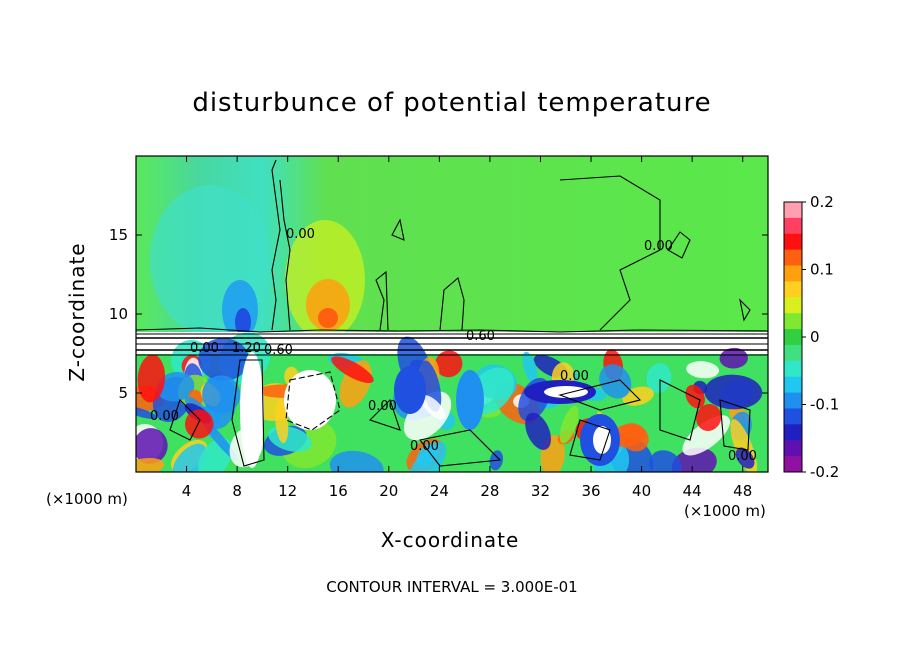 This screenshot has height=654, width=904. What do you see at coordinates (328, 305) in the screenshot?
I see `warm-core` at bounding box center [328, 305].